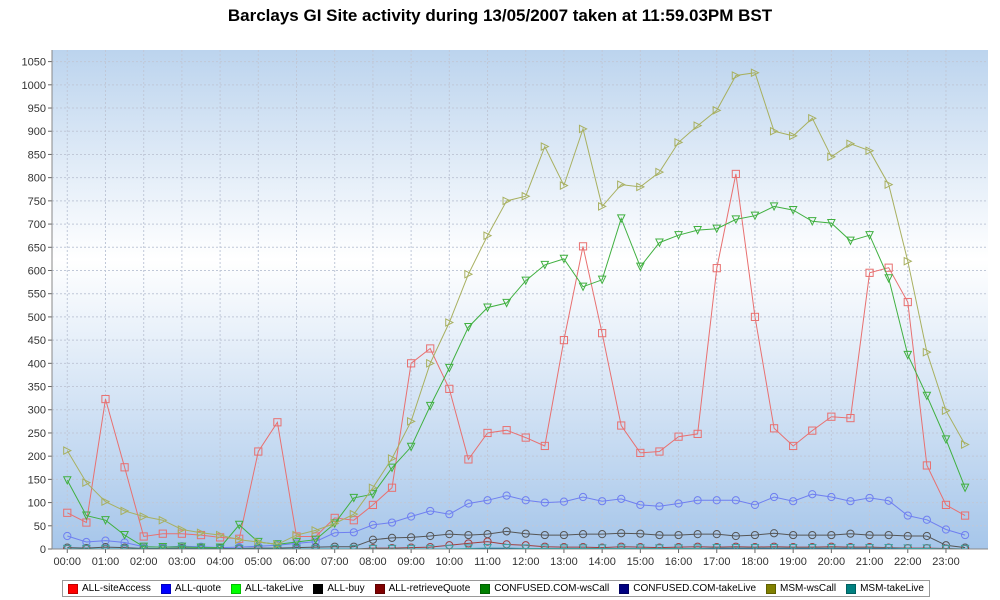 The height and width of the screenshot is (600, 1000). What do you see at coordinates (411, 562) in the screenshot?
I see `x-tick-label: 09:00` at bounding box center [411, 562].